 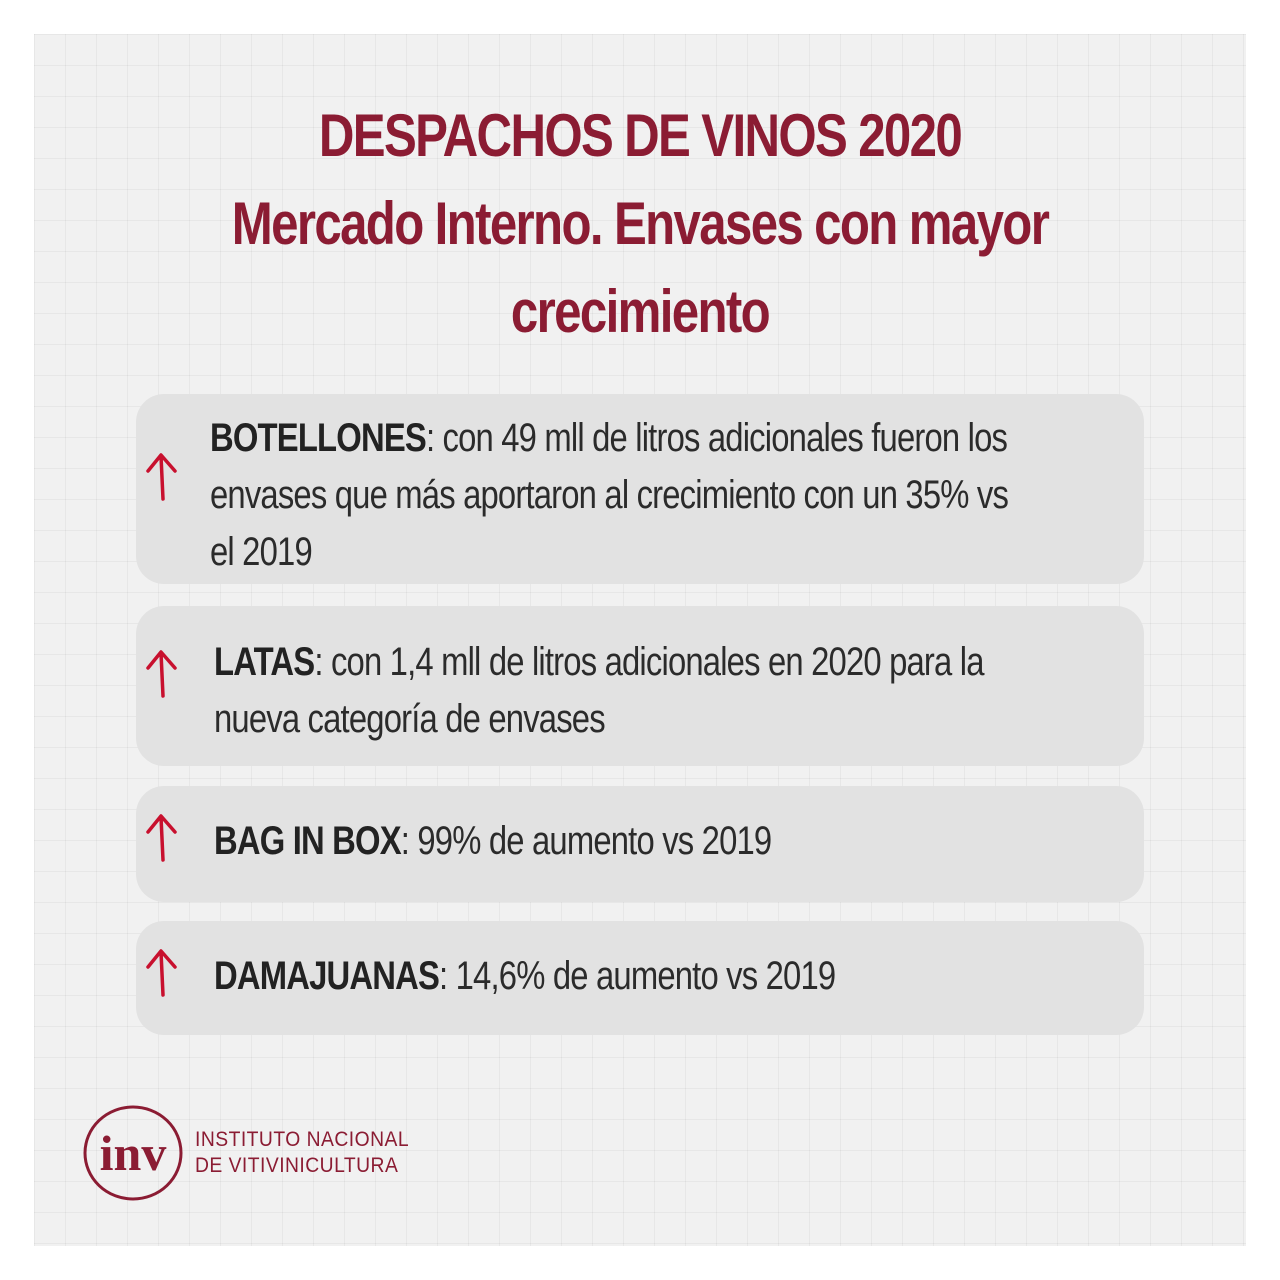 I want to click on inv-logo-icon: inv, so click(x=133, y=1153).